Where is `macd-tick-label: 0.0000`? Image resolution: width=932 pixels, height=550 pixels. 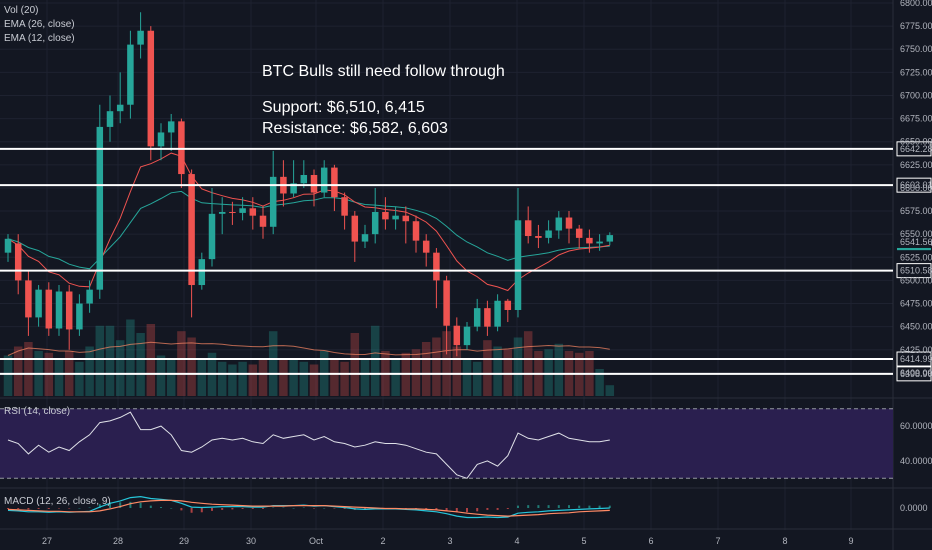
macd-tick-label: 0.0000 is located at coordinates (914, 508).